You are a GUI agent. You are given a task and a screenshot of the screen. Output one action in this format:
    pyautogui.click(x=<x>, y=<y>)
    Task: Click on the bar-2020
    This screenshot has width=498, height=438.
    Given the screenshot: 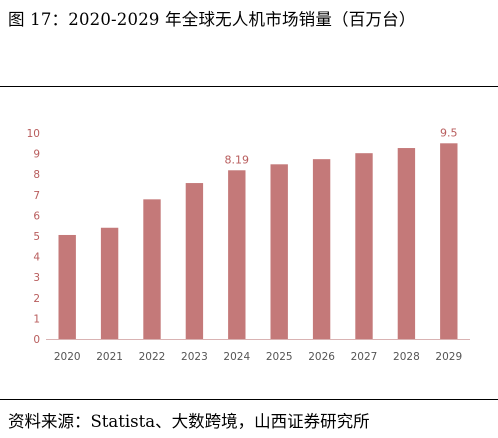 What is the action you would take?
    pyautogui.click(x=67, y=286)
    